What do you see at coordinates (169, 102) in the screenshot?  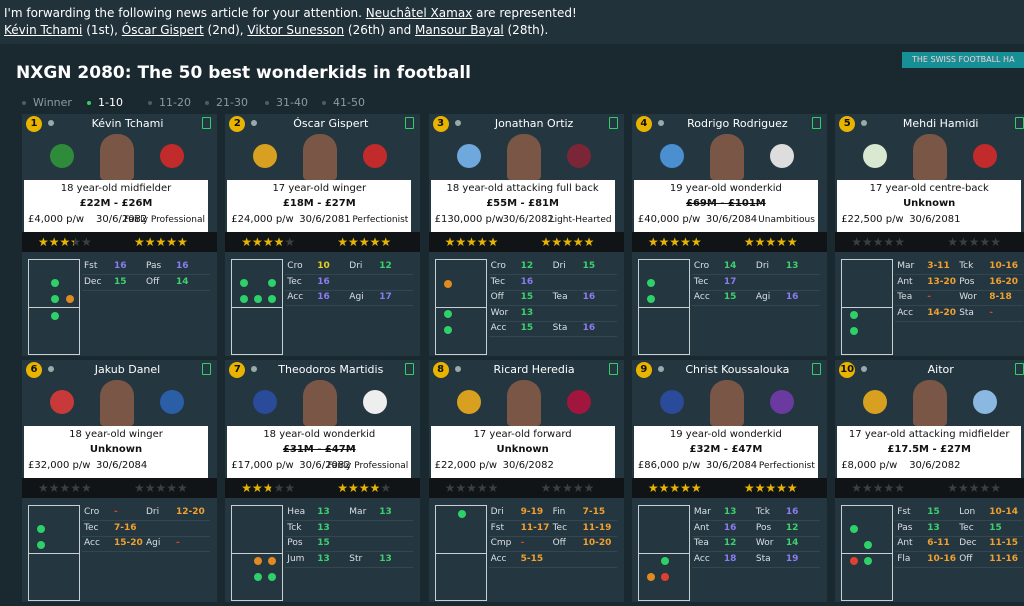 I see `tab: 11-20` at bounding box center [169, 102].